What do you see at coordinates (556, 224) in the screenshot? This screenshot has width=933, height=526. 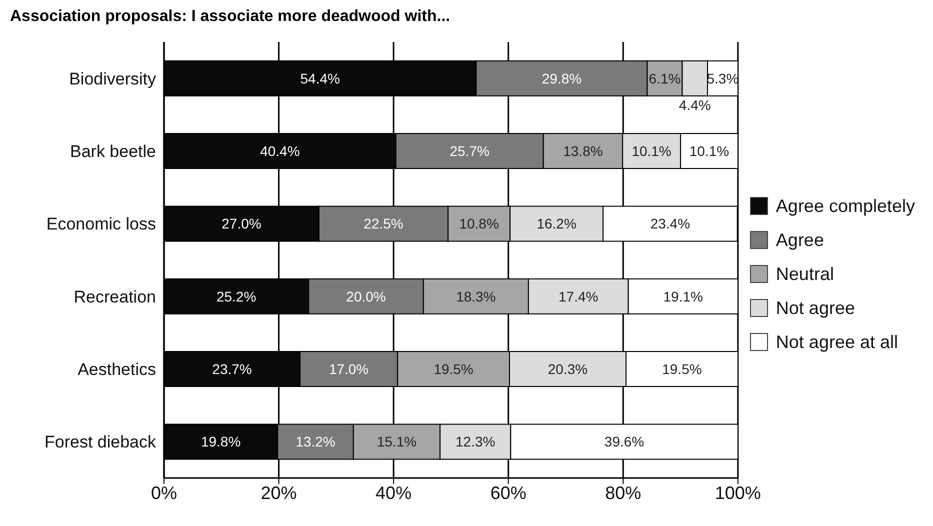 I see `data-label: 16.2%` at bounding box center [556, 224].